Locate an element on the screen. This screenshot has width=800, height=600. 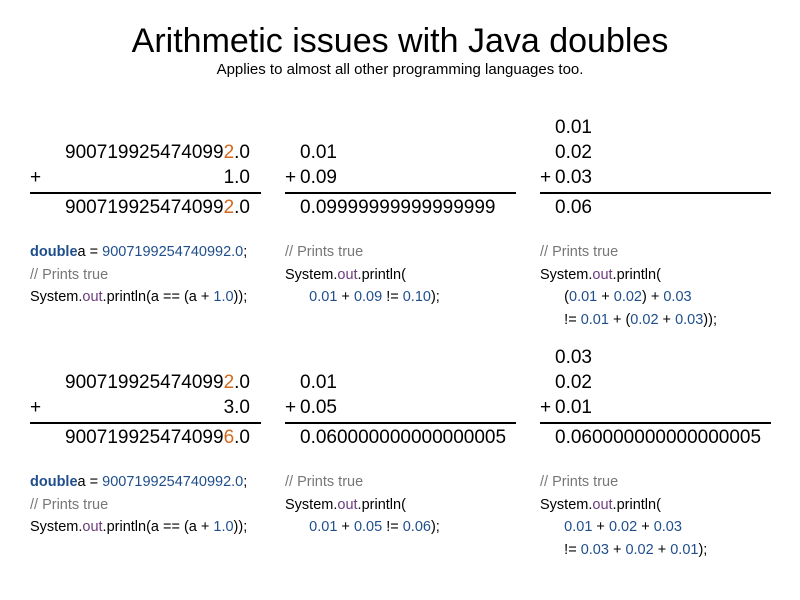
result: 0.09999999999999999 is located at coordinates (397, 207).